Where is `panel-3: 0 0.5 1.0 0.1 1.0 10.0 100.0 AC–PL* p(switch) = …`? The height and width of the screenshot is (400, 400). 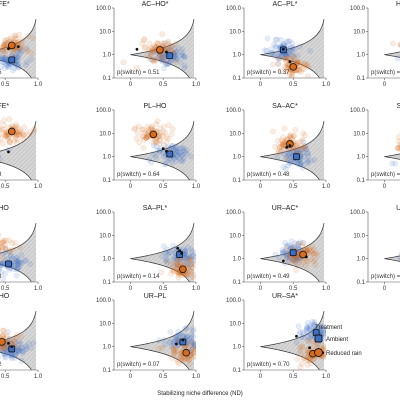 panel-3: 0 0.5 1.0 0.1 1.0 10.0 100.0 AC–PL* p(switch) = … is located at coordinates (278, 44).